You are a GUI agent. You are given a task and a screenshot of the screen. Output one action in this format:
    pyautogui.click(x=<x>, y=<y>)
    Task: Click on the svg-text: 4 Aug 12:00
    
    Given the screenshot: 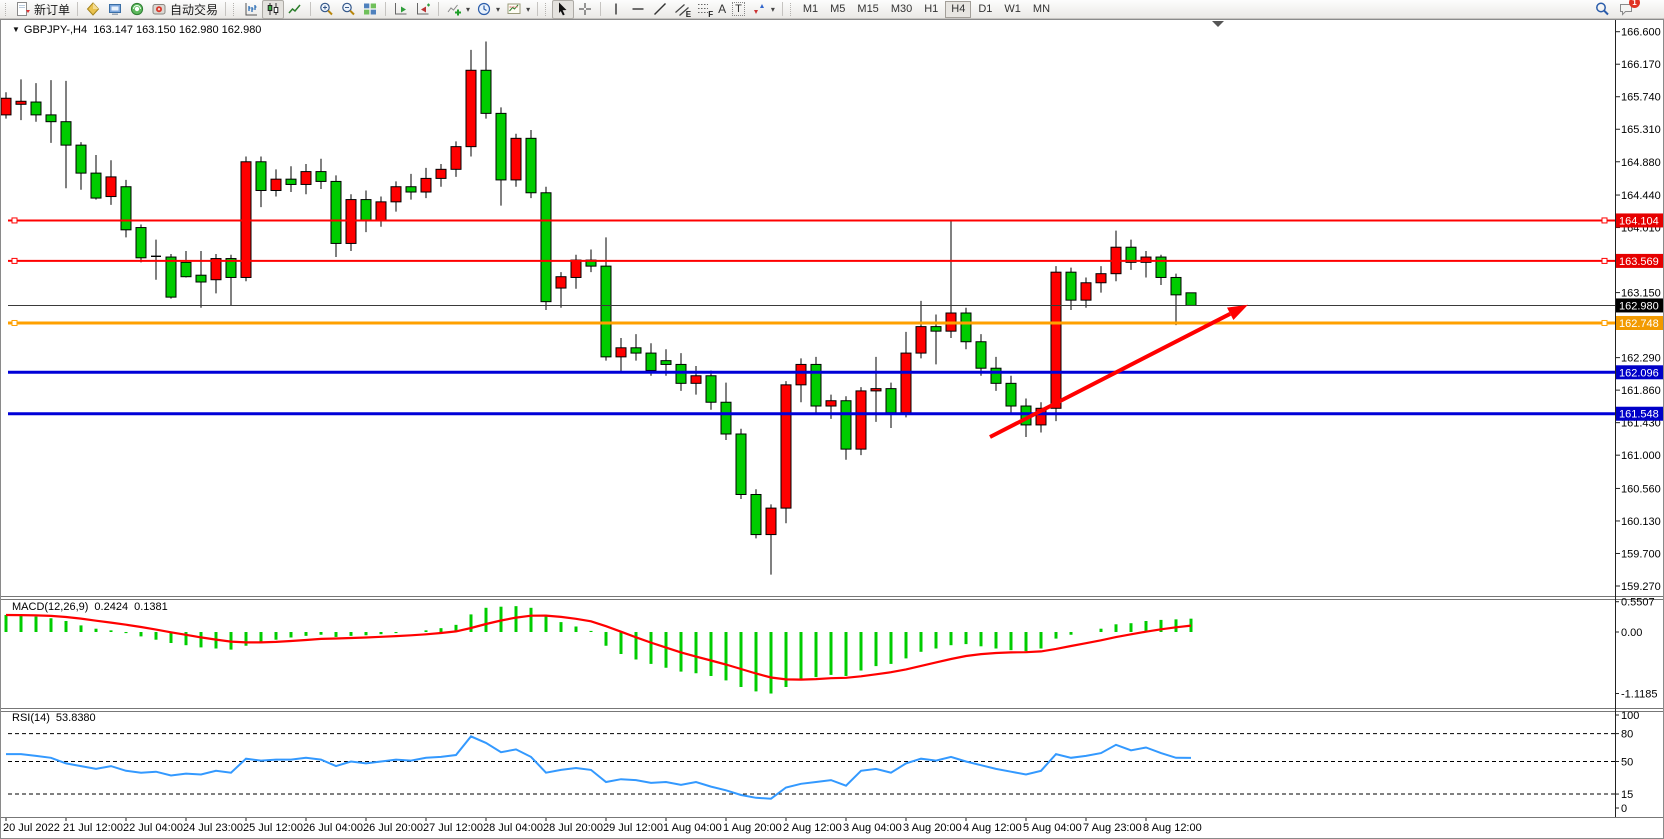 What is the action you would take?
    pyautogui.click(x=992, y=828)
    